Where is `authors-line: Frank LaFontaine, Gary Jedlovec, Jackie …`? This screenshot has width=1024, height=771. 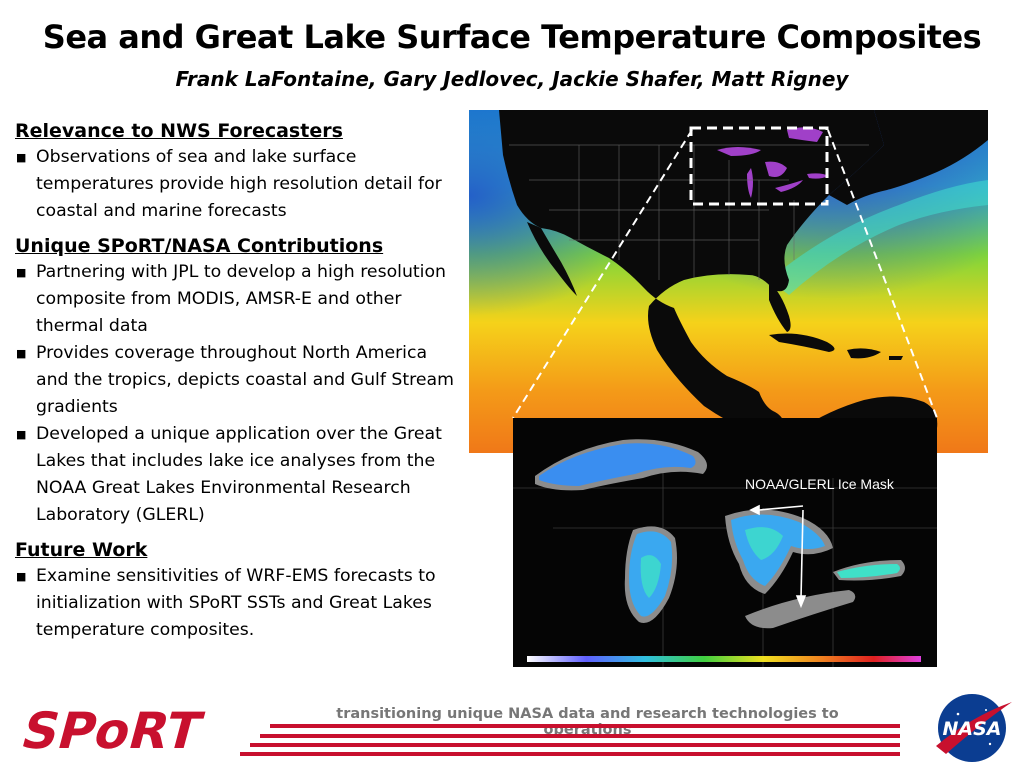 authors-line: Frank LaFontaine, Gary Jedlovec, Jackie … is located at coordinates (512, 79).